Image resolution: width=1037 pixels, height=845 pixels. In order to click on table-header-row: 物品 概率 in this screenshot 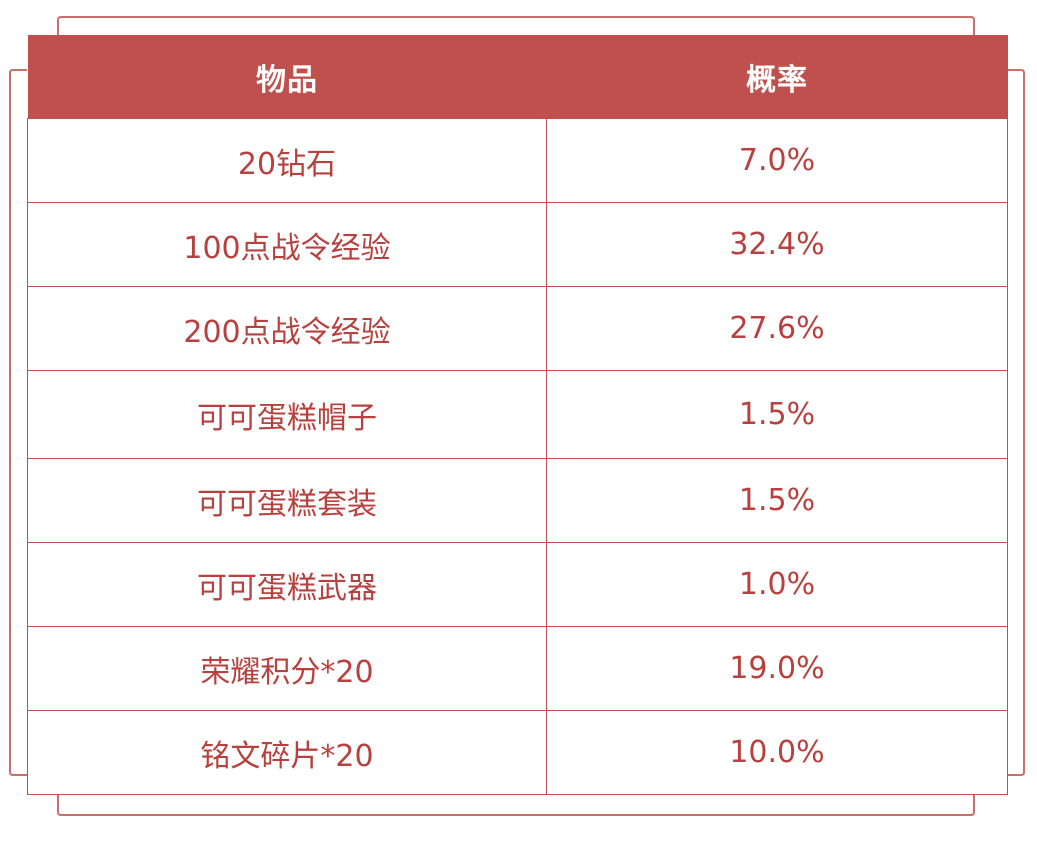, I will do `click(517, 77)`.